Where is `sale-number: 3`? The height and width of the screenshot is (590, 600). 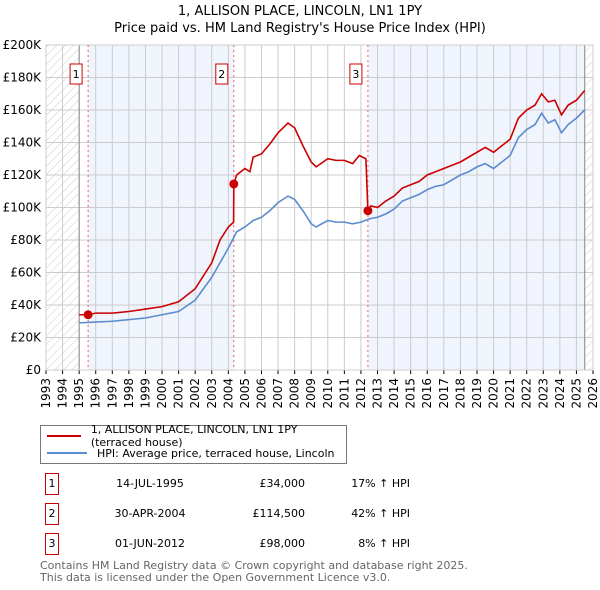 sale-number: 3 is located at coordinates (52, 544).